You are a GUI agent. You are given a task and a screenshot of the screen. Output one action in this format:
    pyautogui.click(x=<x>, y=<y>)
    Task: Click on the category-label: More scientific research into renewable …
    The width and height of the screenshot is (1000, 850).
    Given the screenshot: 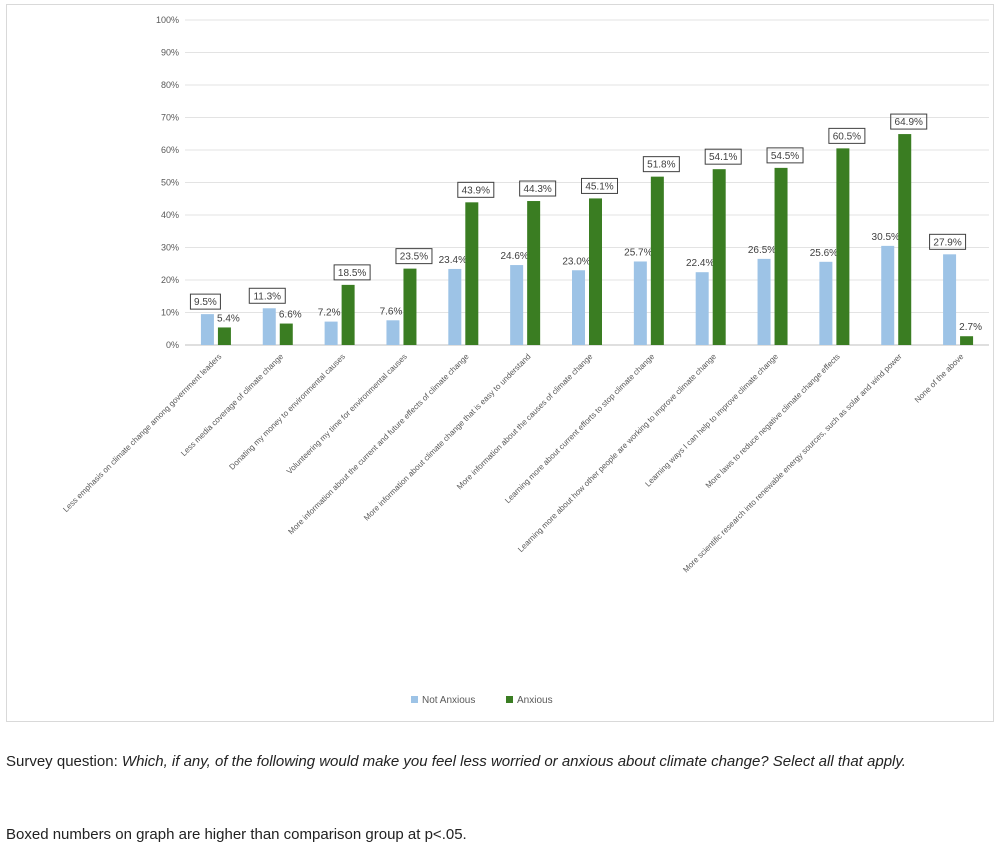 What is the action you would take?
    pyautogui.click(x=792, y=463)
    